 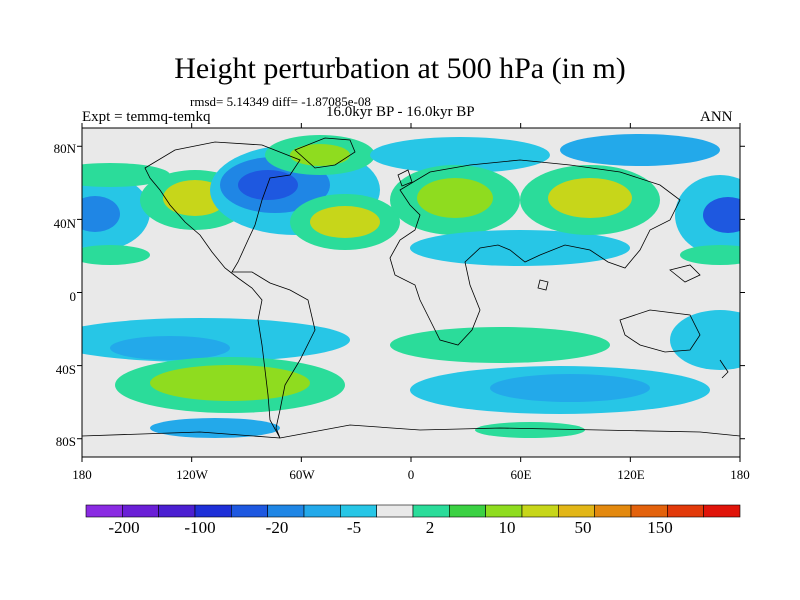 I want to click on lon-label: 120E, so click(x=631, y=474).